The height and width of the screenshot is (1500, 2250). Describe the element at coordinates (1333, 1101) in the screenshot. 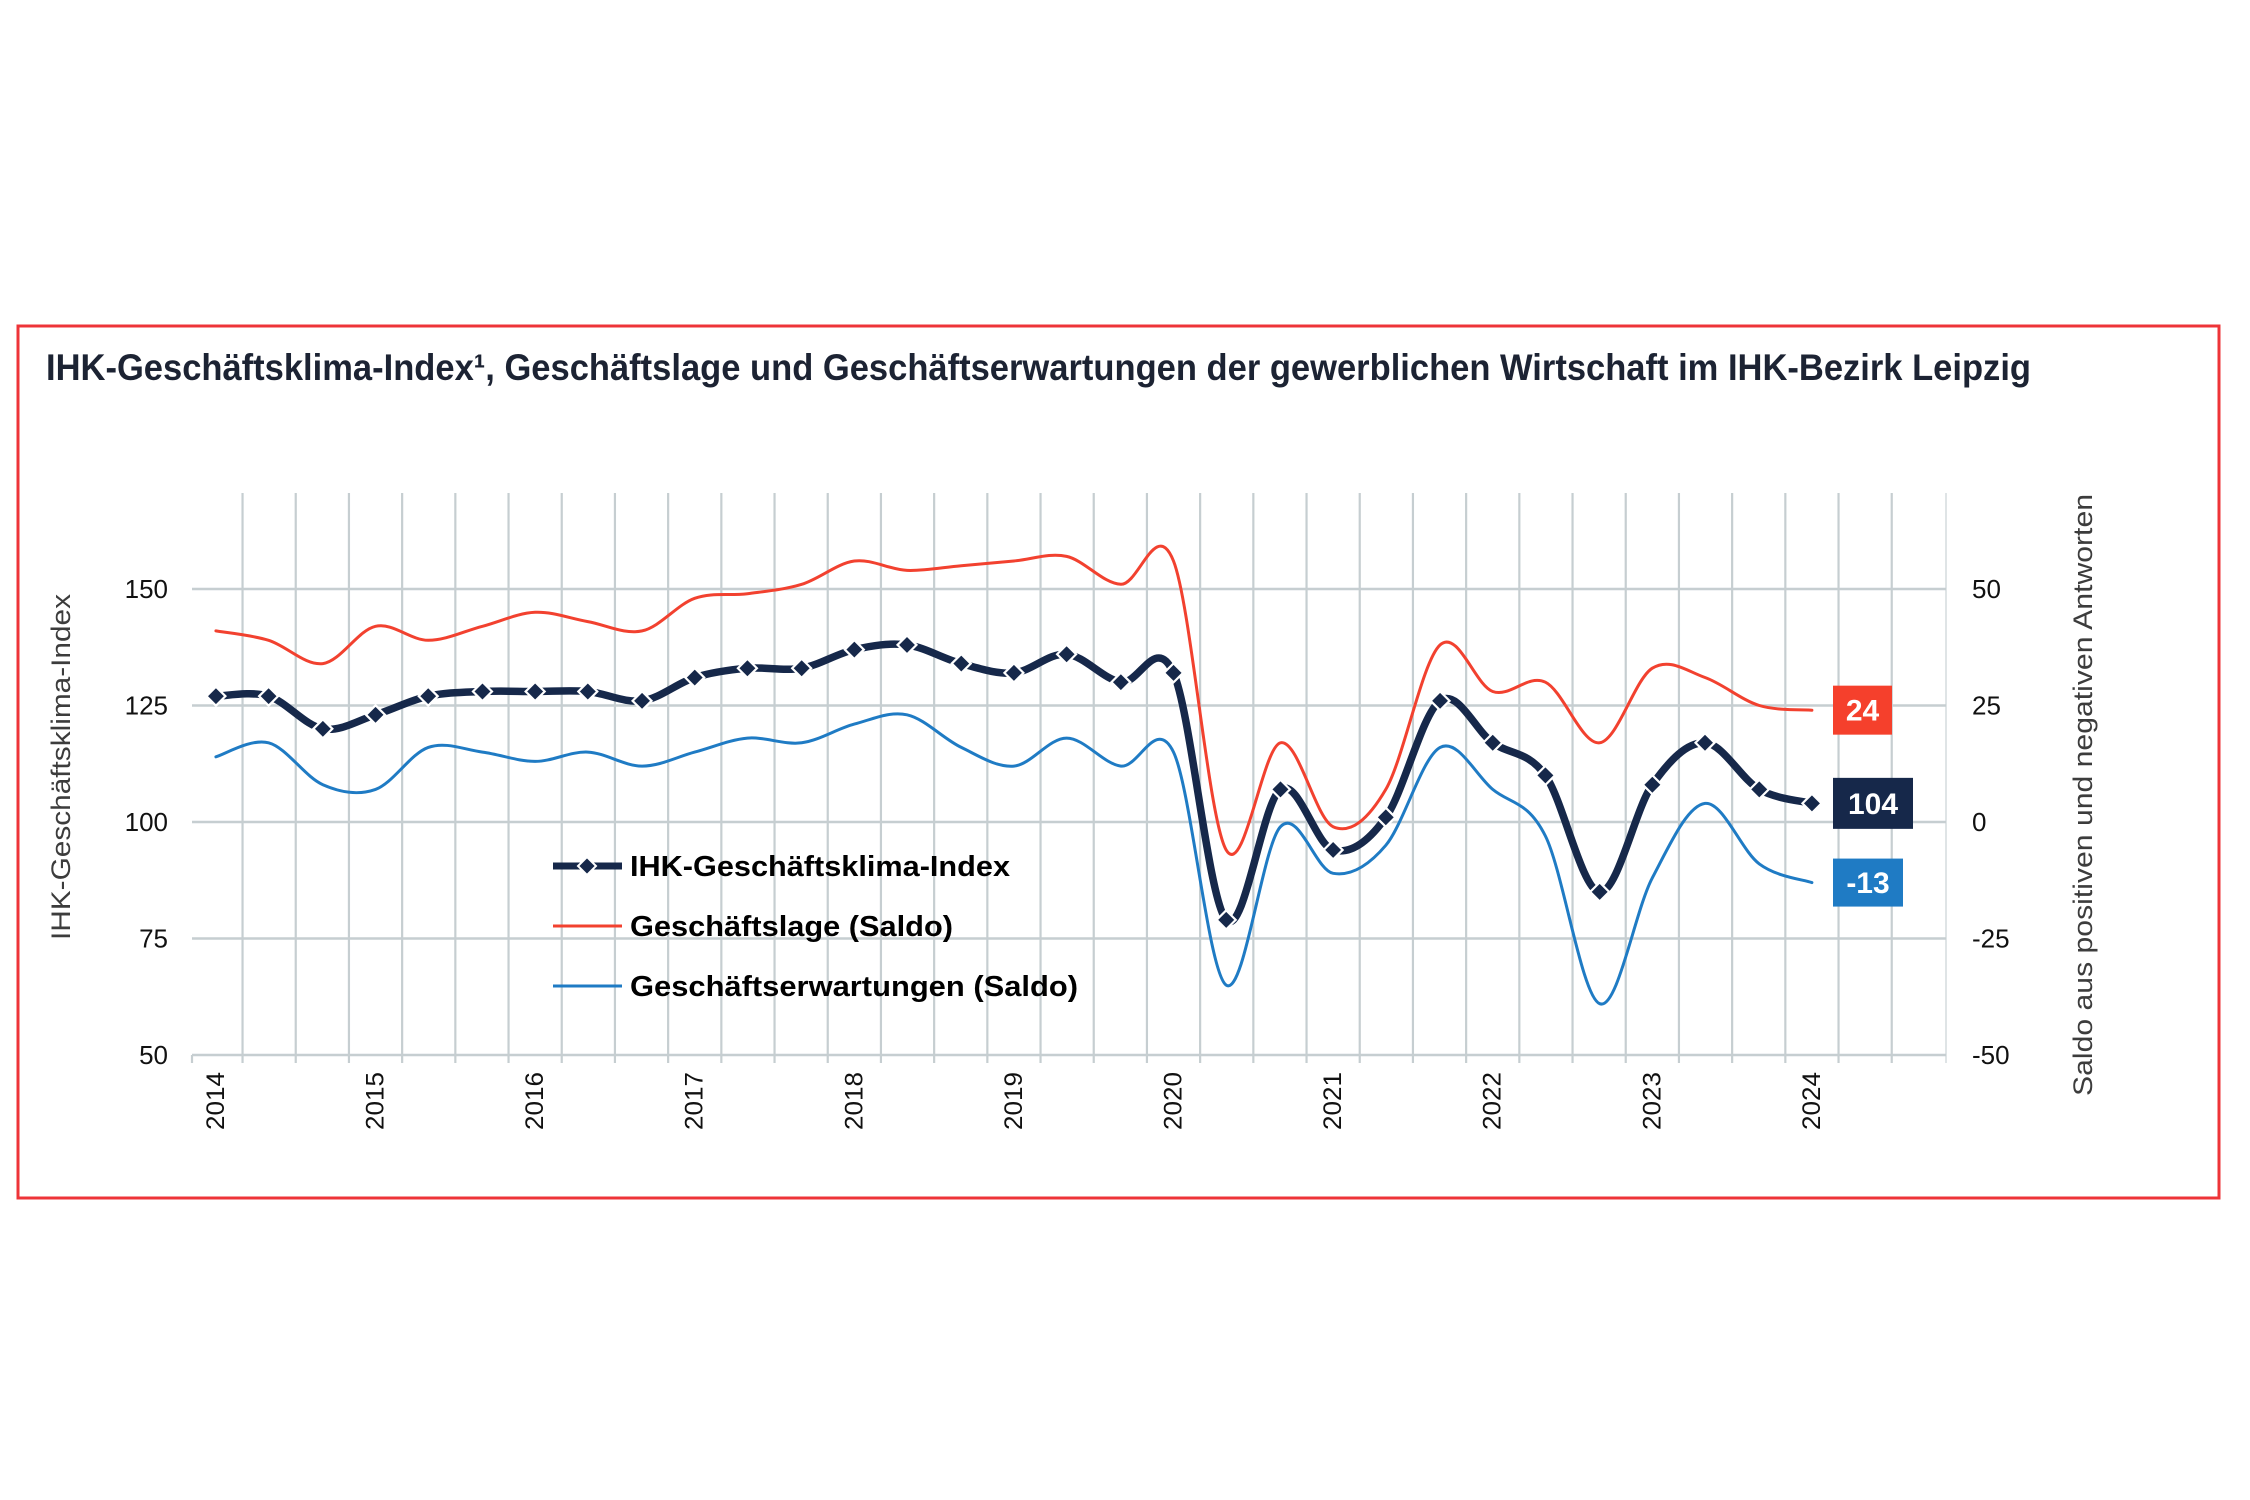

I see `x-tick-label: 2021` at that location.